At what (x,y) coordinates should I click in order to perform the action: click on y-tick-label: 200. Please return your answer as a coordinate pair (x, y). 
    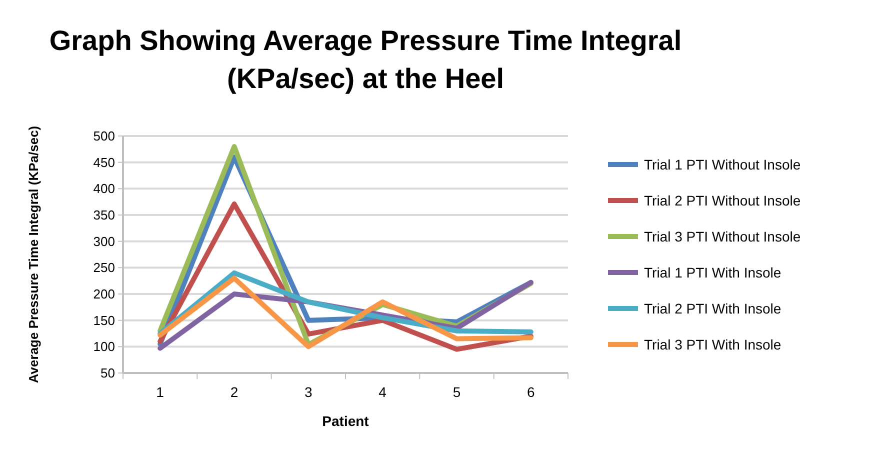
    Looking at the image, I should click on (104, 294).